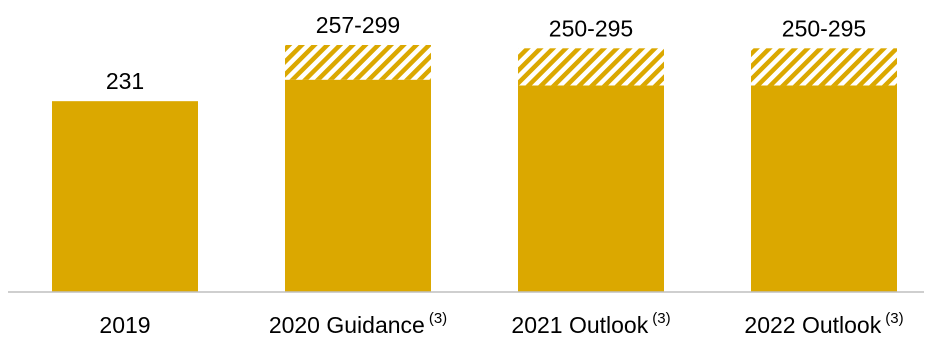 Image resolution: width=931 pixels, height=339 pixels. Describe the element at coordinates (824, 28) in the screenshot. I see `data-label-3: 250-295` at that location.